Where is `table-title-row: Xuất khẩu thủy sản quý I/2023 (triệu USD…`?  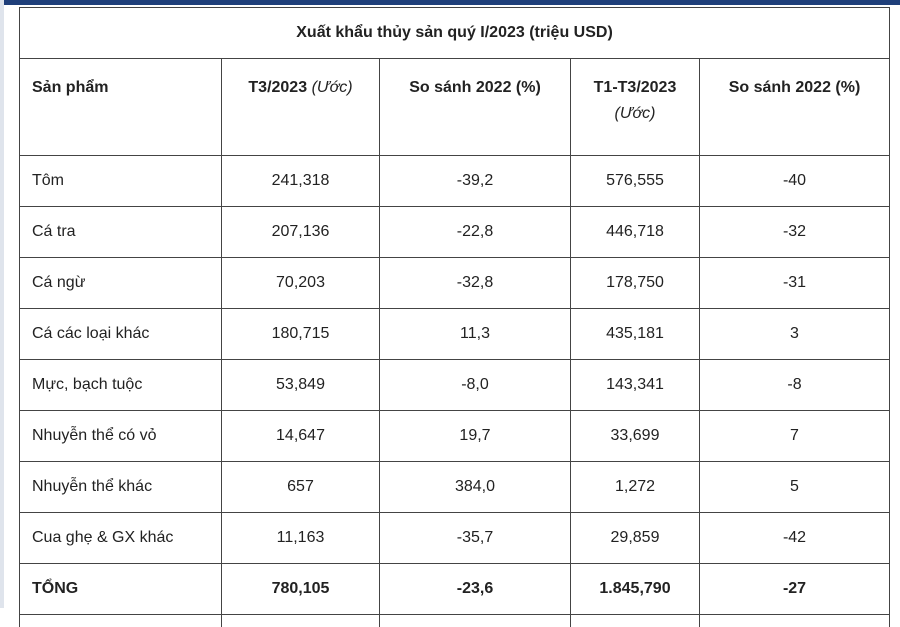 table-title-row: Xuất khẩu thủy sản quý I/2023 (triệu USD… is located at coordinates (455, 33).